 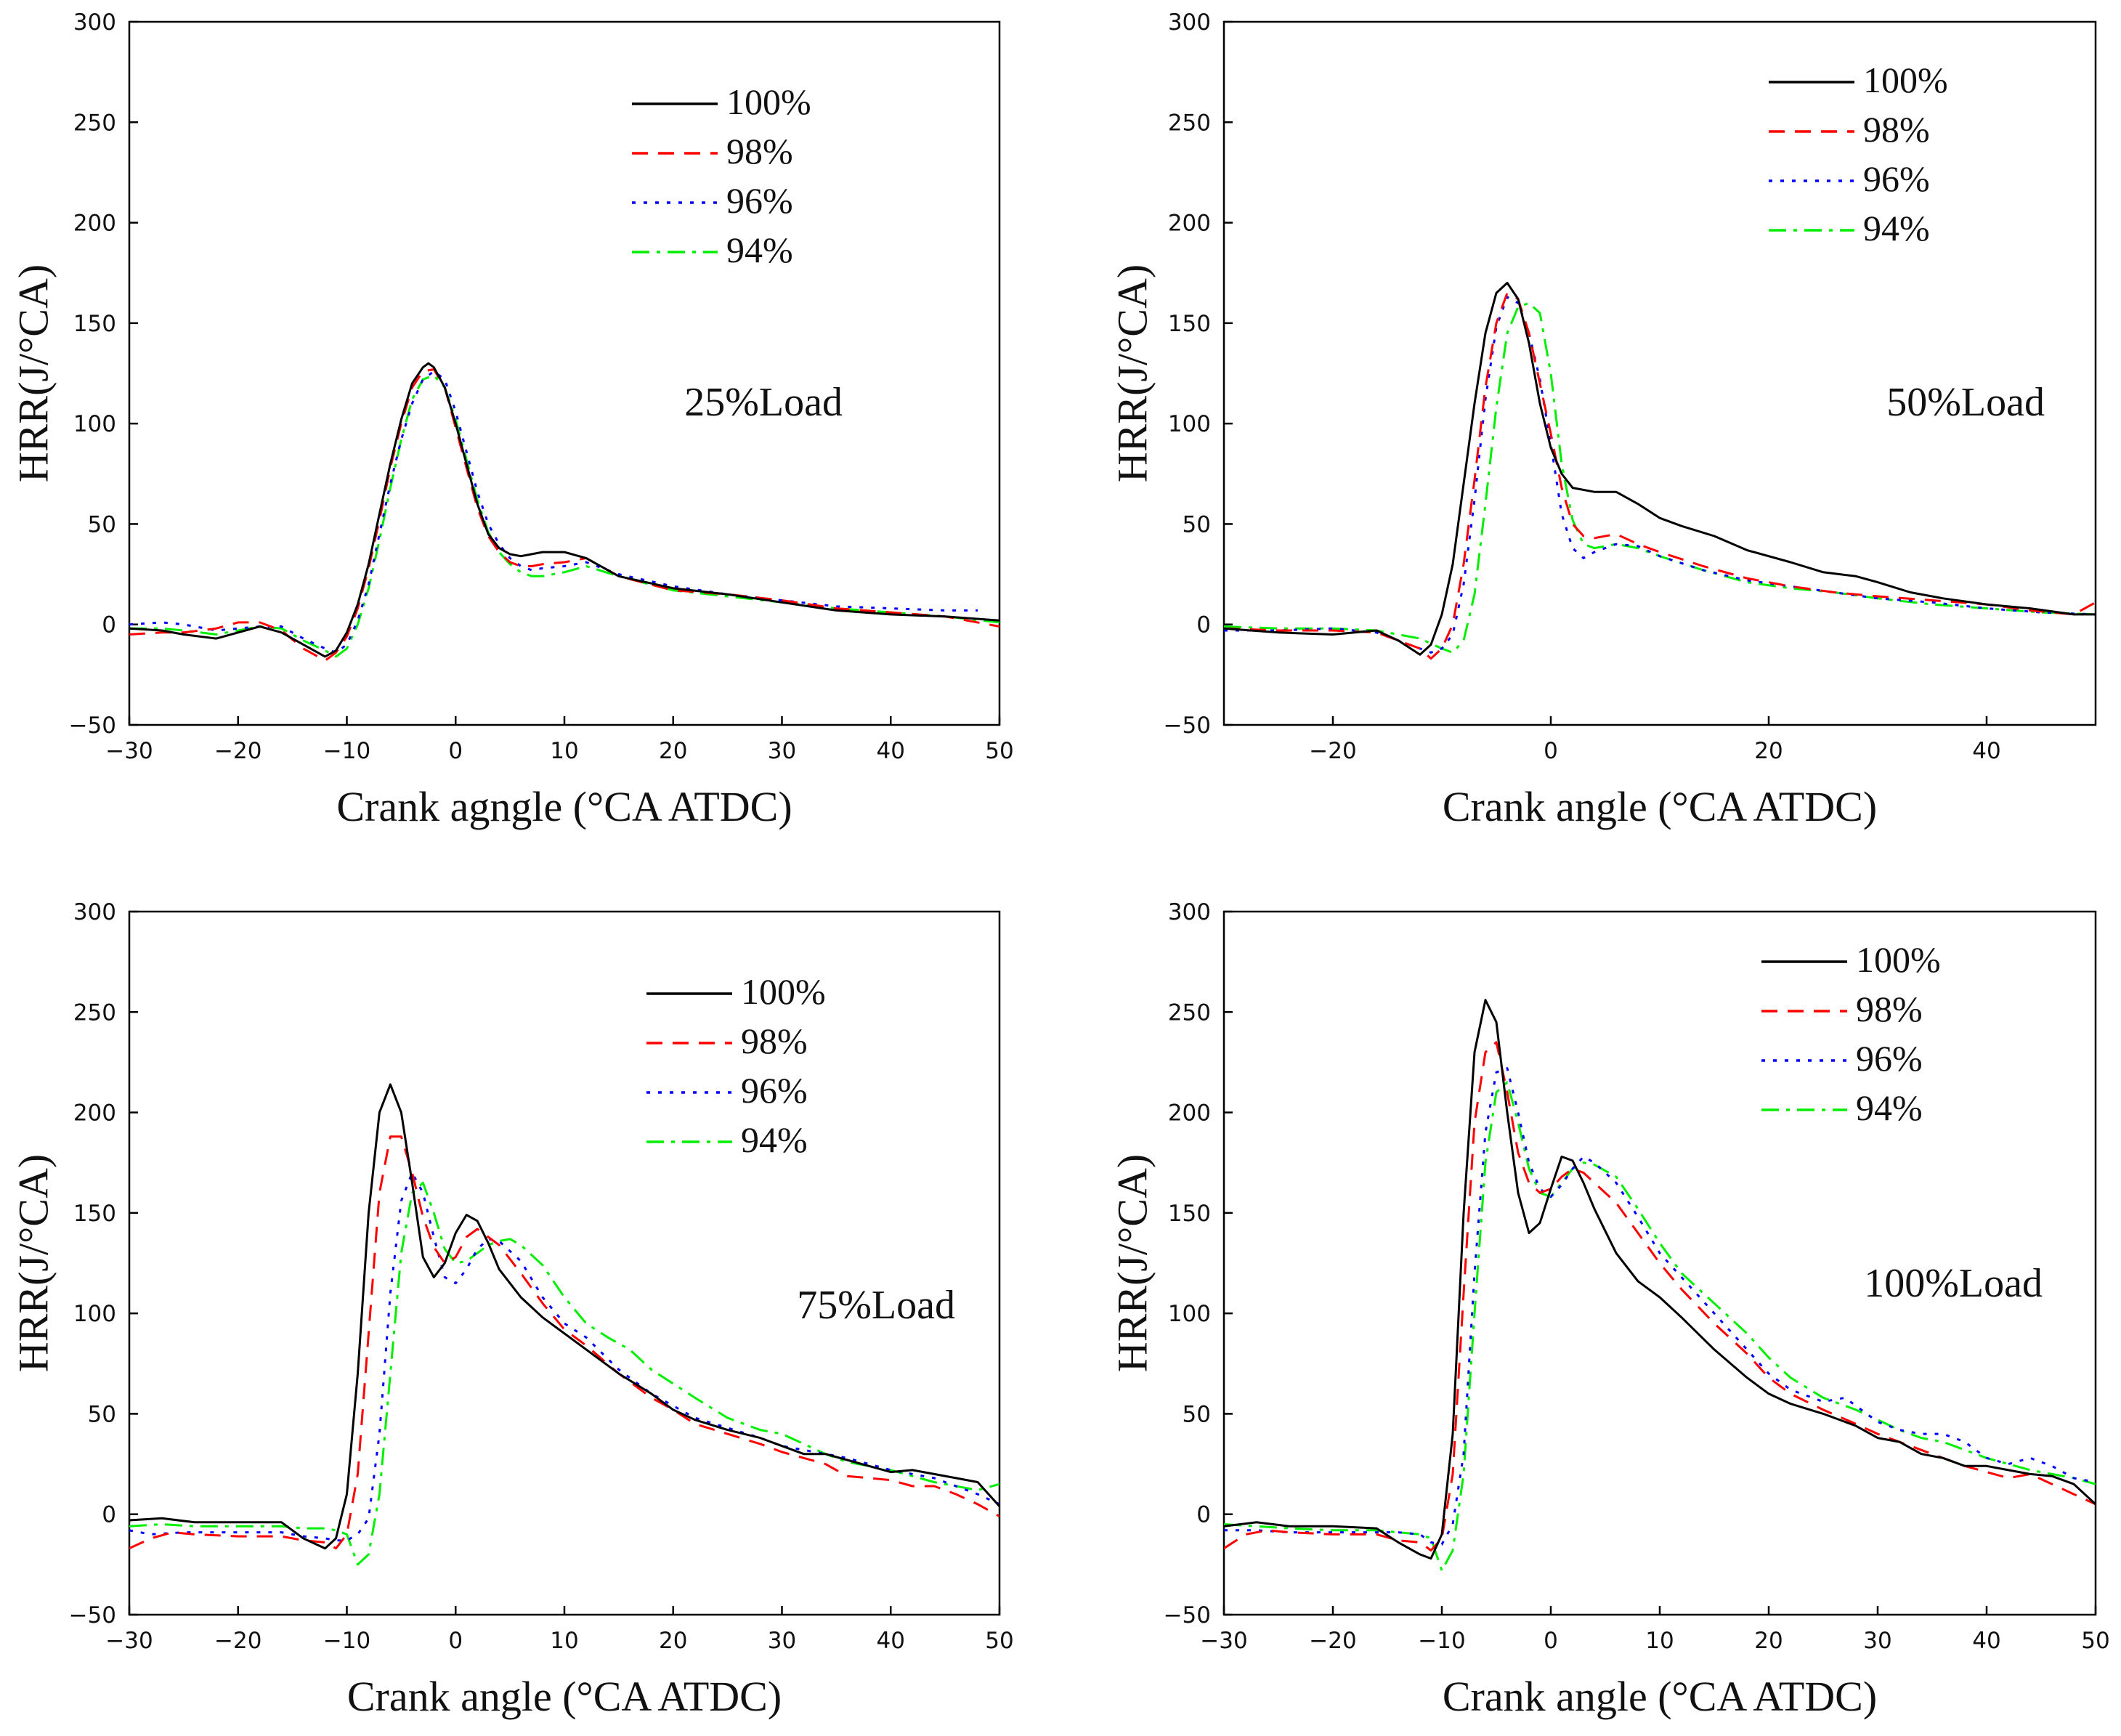 What do you see at coordinates (763, 402) in the screenshot?
I see `load-annotation: 25%Load` at bounding box center [763, 402].